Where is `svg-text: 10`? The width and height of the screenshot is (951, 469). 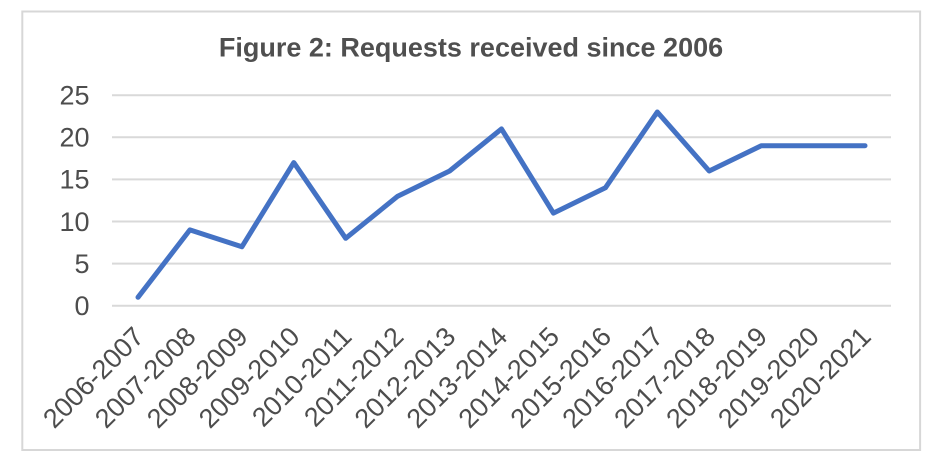 svg-text: 10 is located at coordinates (74, 222).